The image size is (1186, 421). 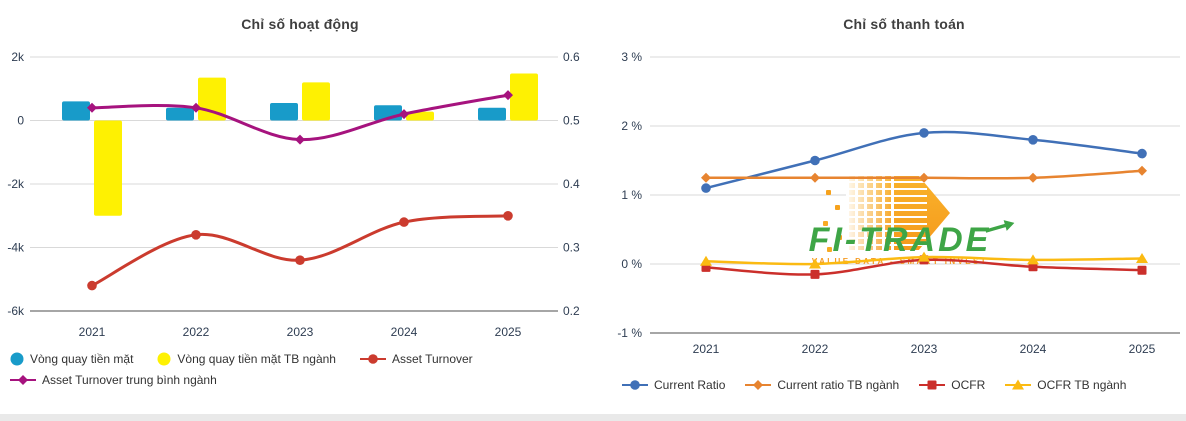 What do you see at coordinates (300, 24) in the screenshot?
I see `activity-chart-title: Chỉ số hoạt động` at bounding box center [300, 24].